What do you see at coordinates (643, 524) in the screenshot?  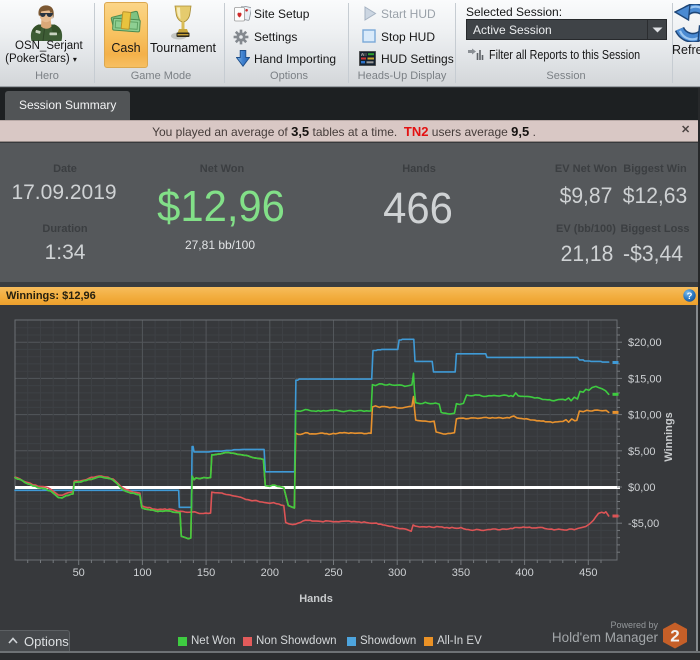 I see `svg-text: -$5,00` at bounding box center [643, 524].